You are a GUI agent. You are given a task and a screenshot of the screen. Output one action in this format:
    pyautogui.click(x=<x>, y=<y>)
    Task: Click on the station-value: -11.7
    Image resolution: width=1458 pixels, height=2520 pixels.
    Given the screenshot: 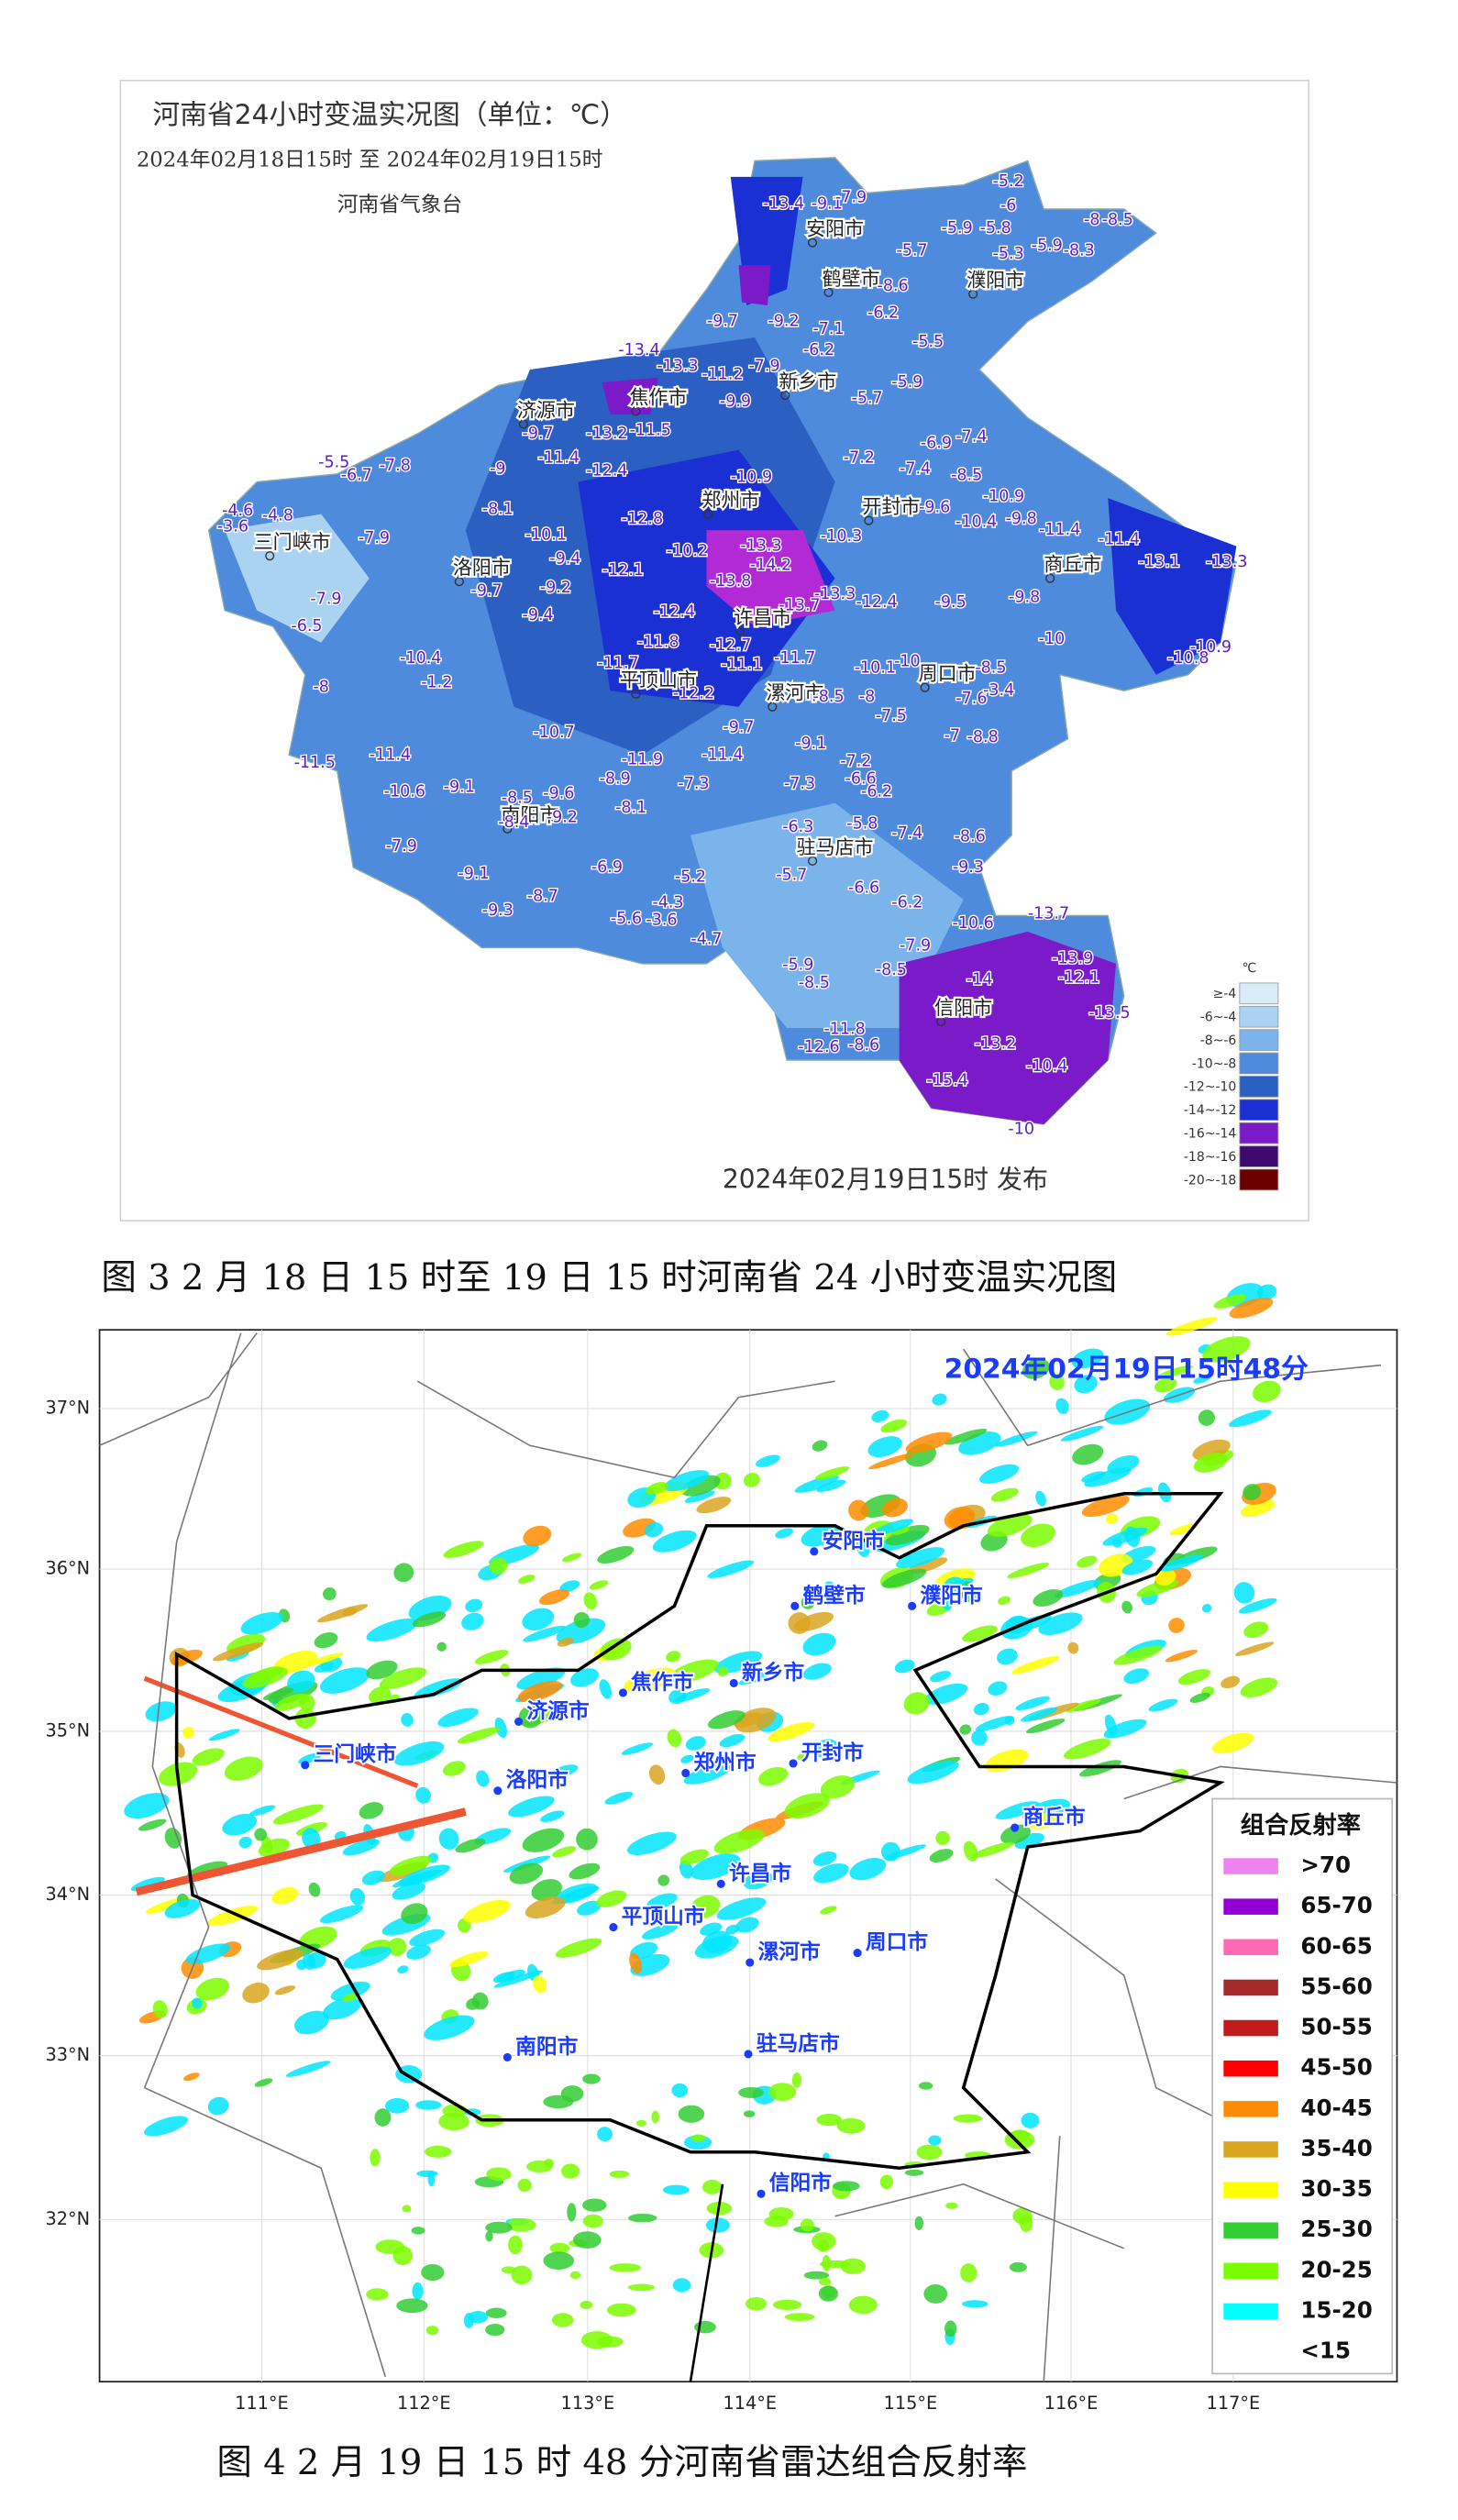 What is the action you would take?
    pyautogui.click(x=794, y=658)
    